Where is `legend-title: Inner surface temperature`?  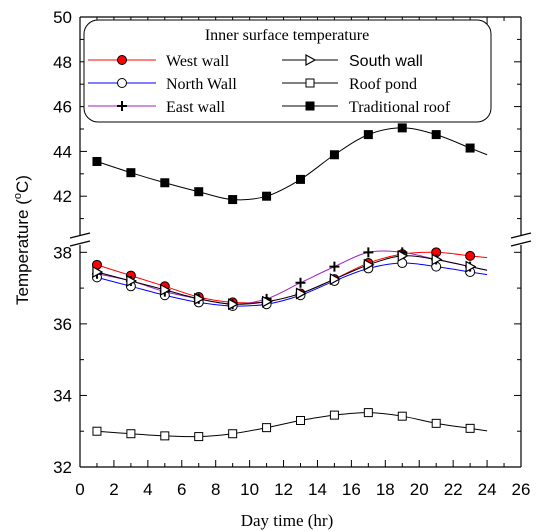
legend-title: Inner surface temperature is located at coordinates (287, 35).